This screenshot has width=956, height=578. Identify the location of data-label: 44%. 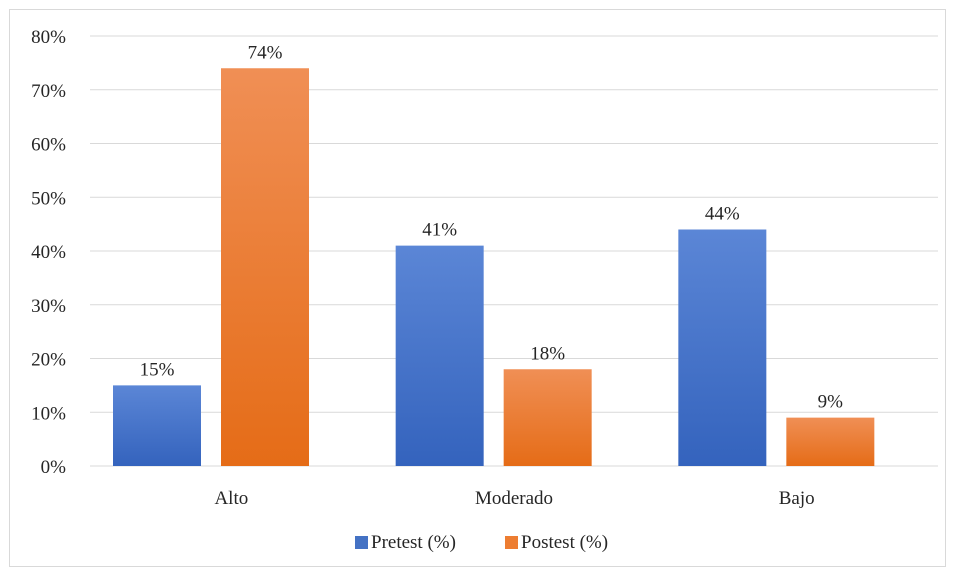
(722, 214).